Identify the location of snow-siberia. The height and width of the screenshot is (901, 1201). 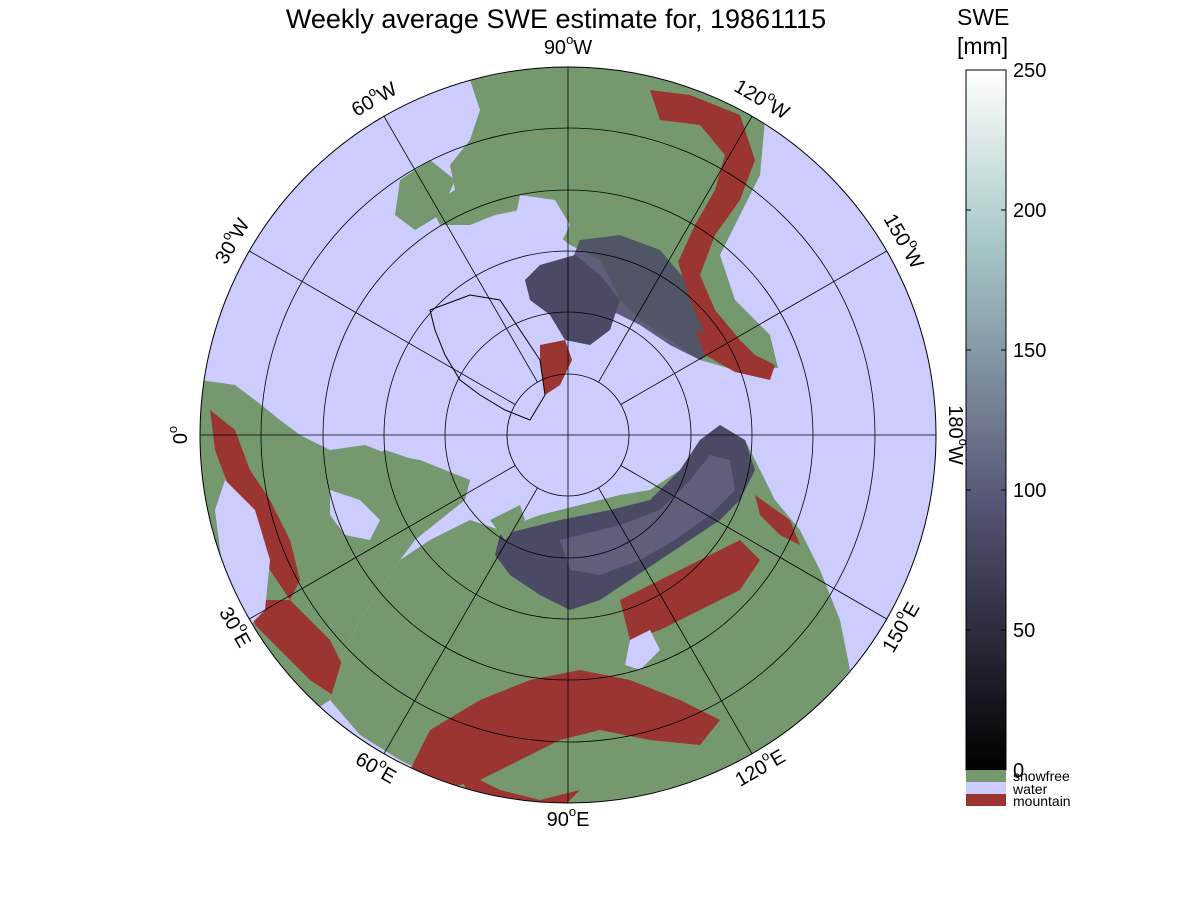
(625, 517).